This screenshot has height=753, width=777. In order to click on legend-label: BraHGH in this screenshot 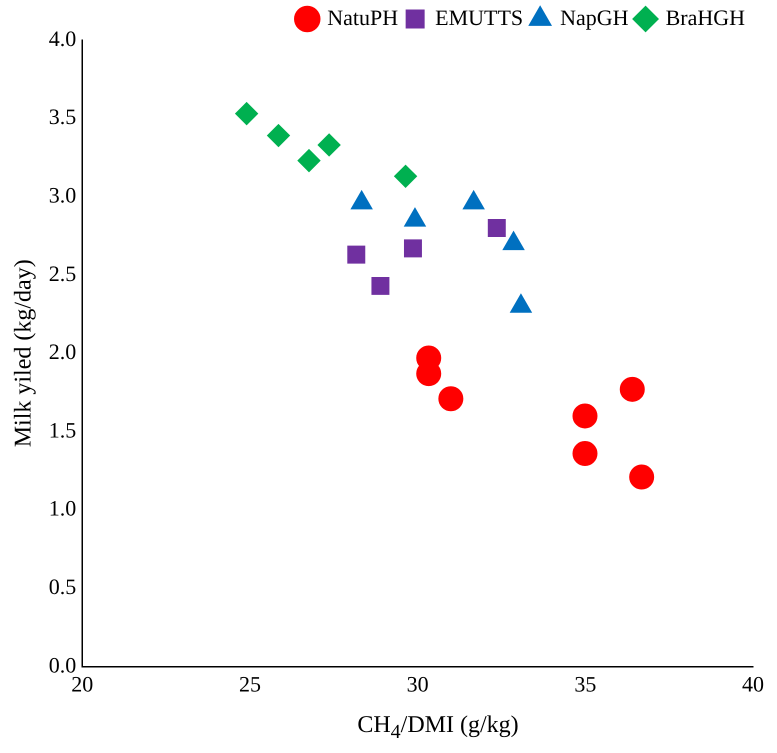, I will do `click(706, 17)`.